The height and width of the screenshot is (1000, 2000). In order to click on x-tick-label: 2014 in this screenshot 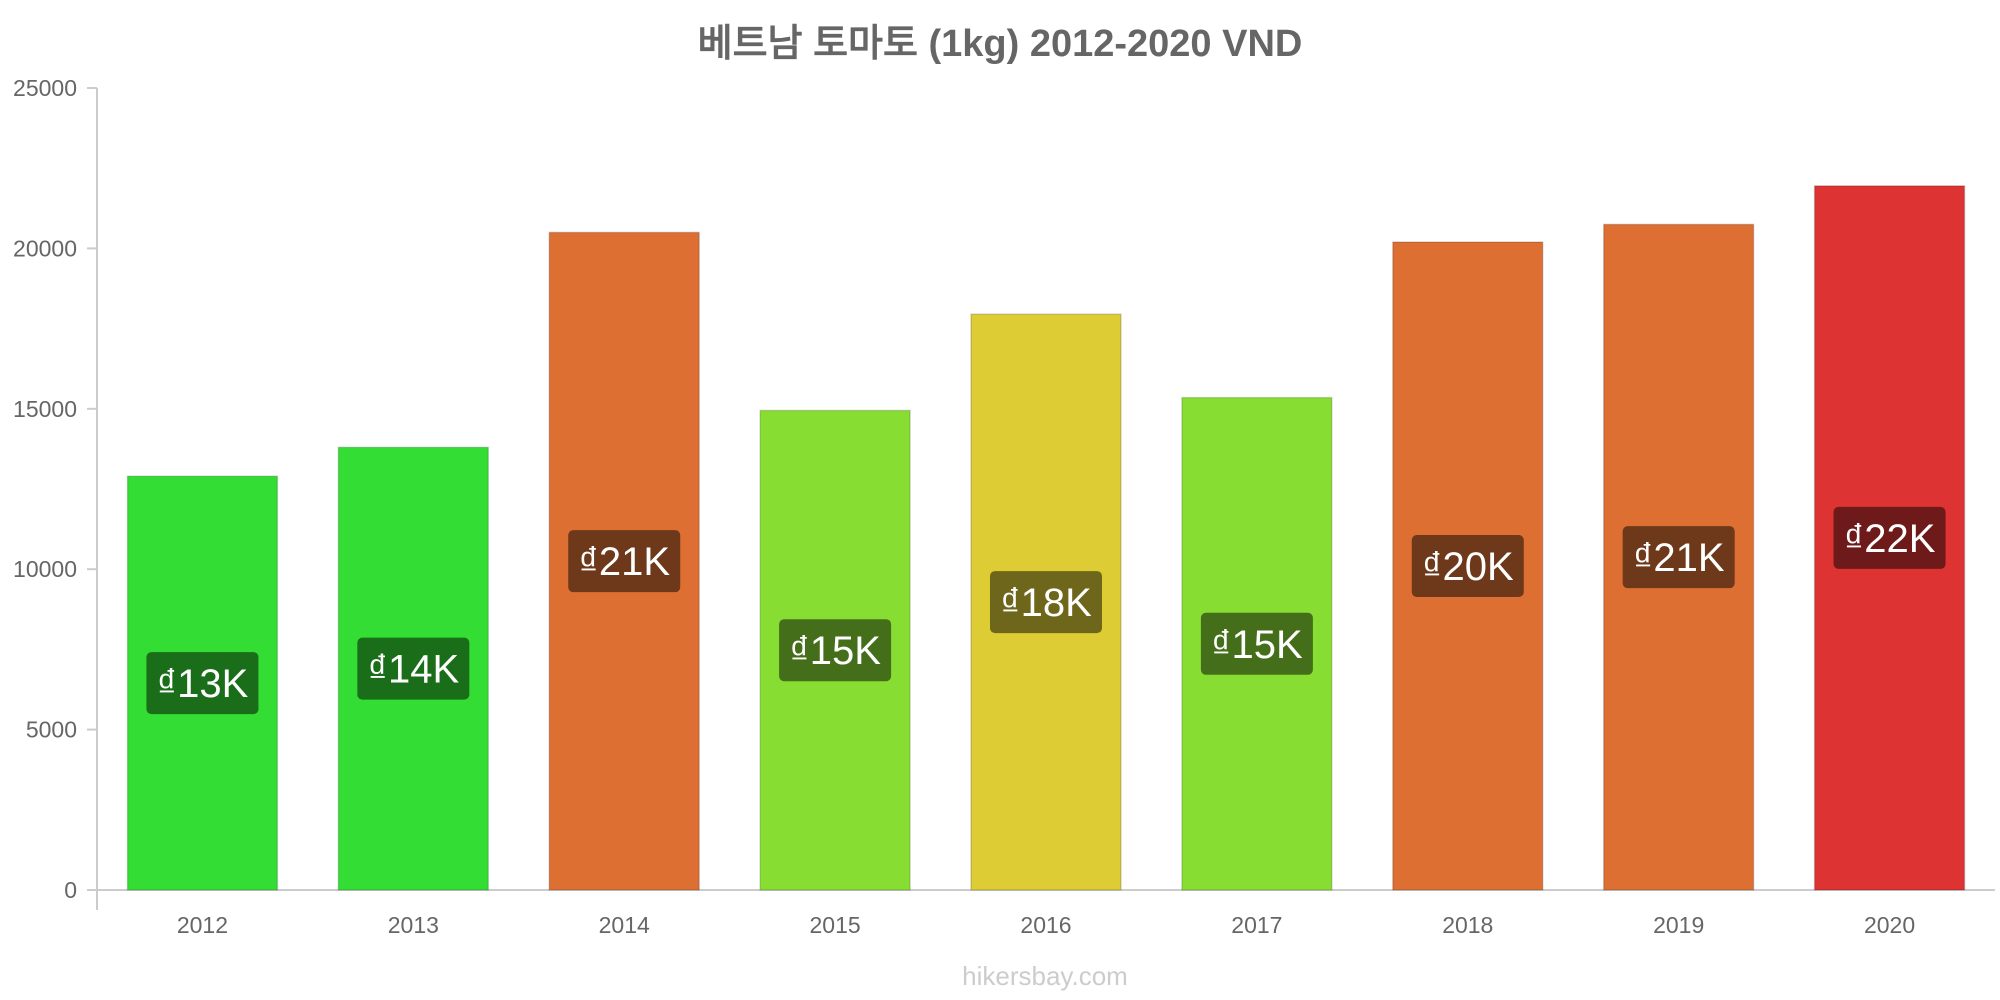, I will do `click(624, 925)`.